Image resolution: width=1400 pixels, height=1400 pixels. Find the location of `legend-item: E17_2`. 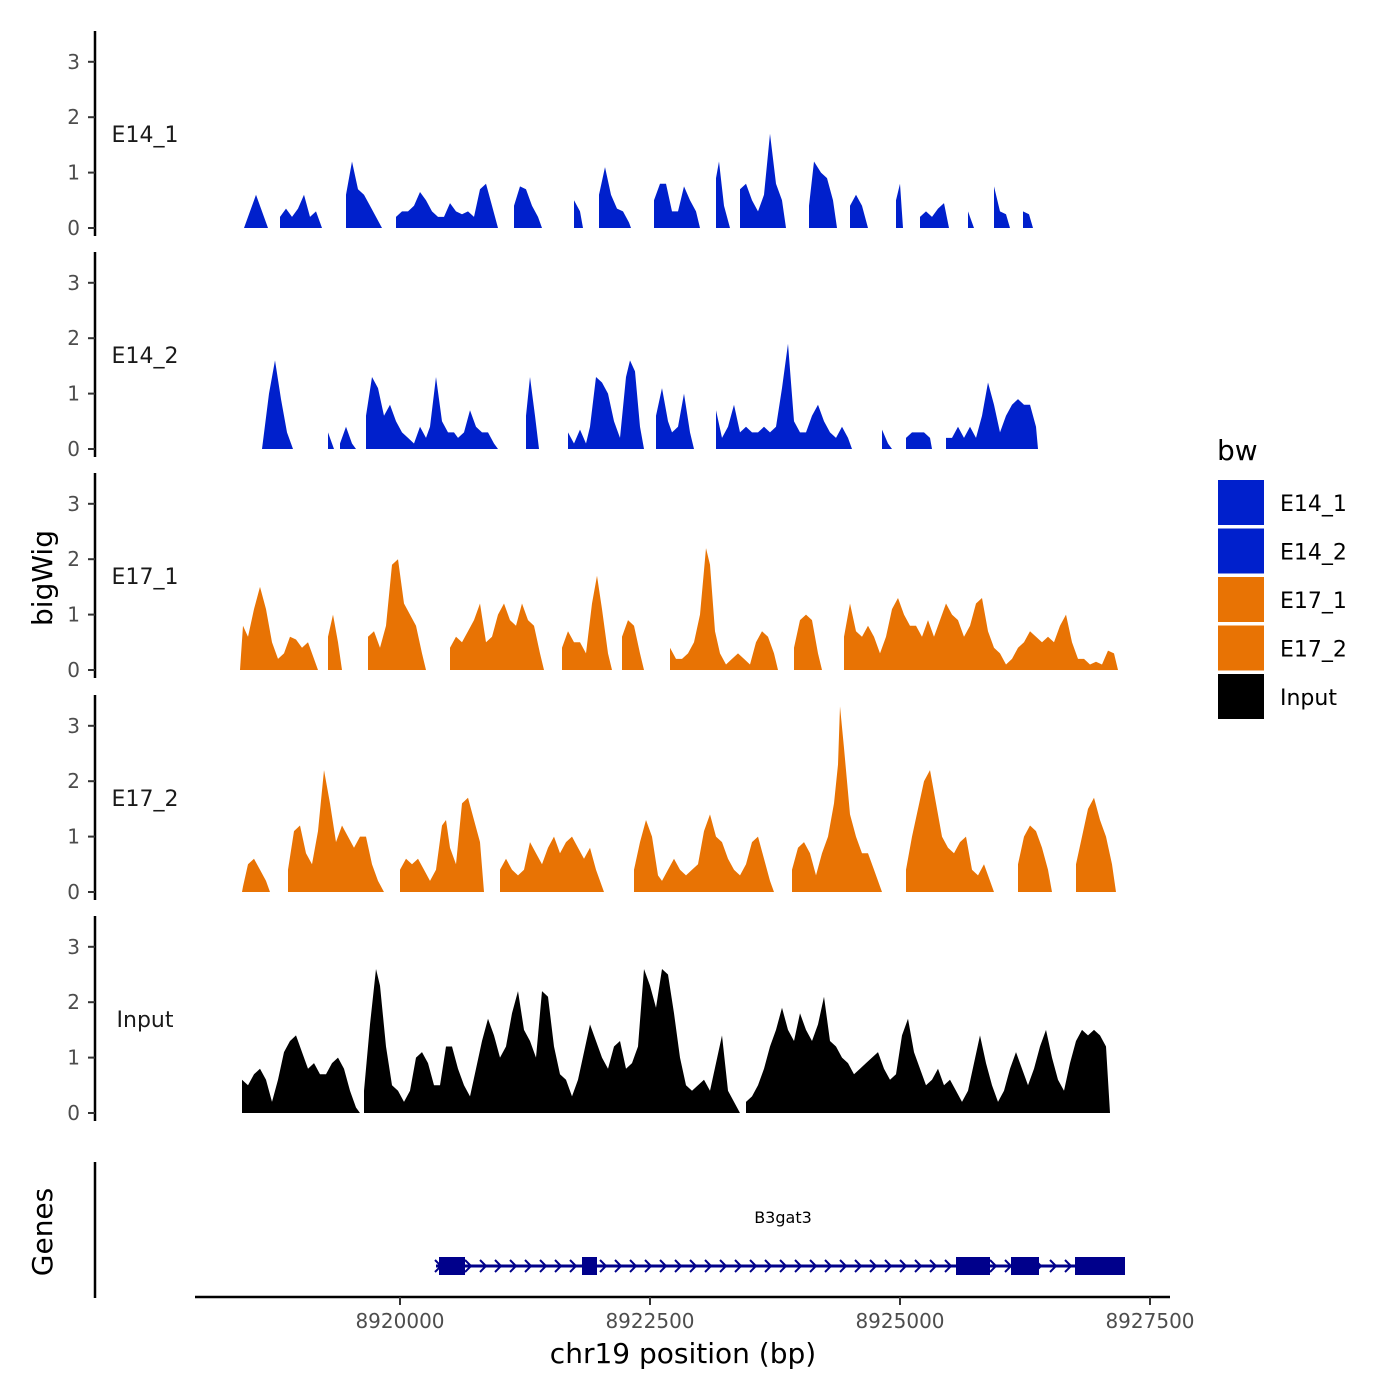

legend-item: E17_2 is located at coordinates (1282, 648).